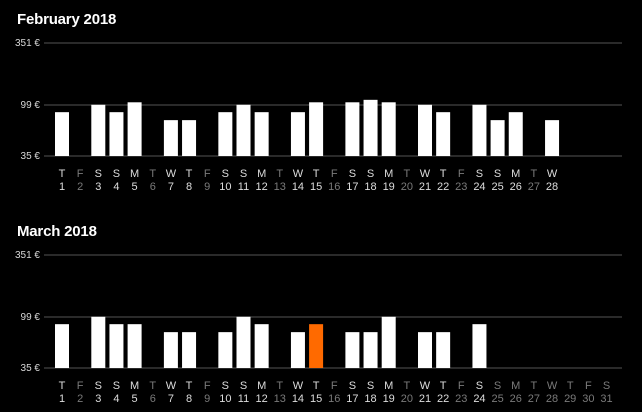 The image size is (642, 412). Describe the element at coordinates (261, 386) in the screenshot. I see `mar-weekday-label: M` at that location.